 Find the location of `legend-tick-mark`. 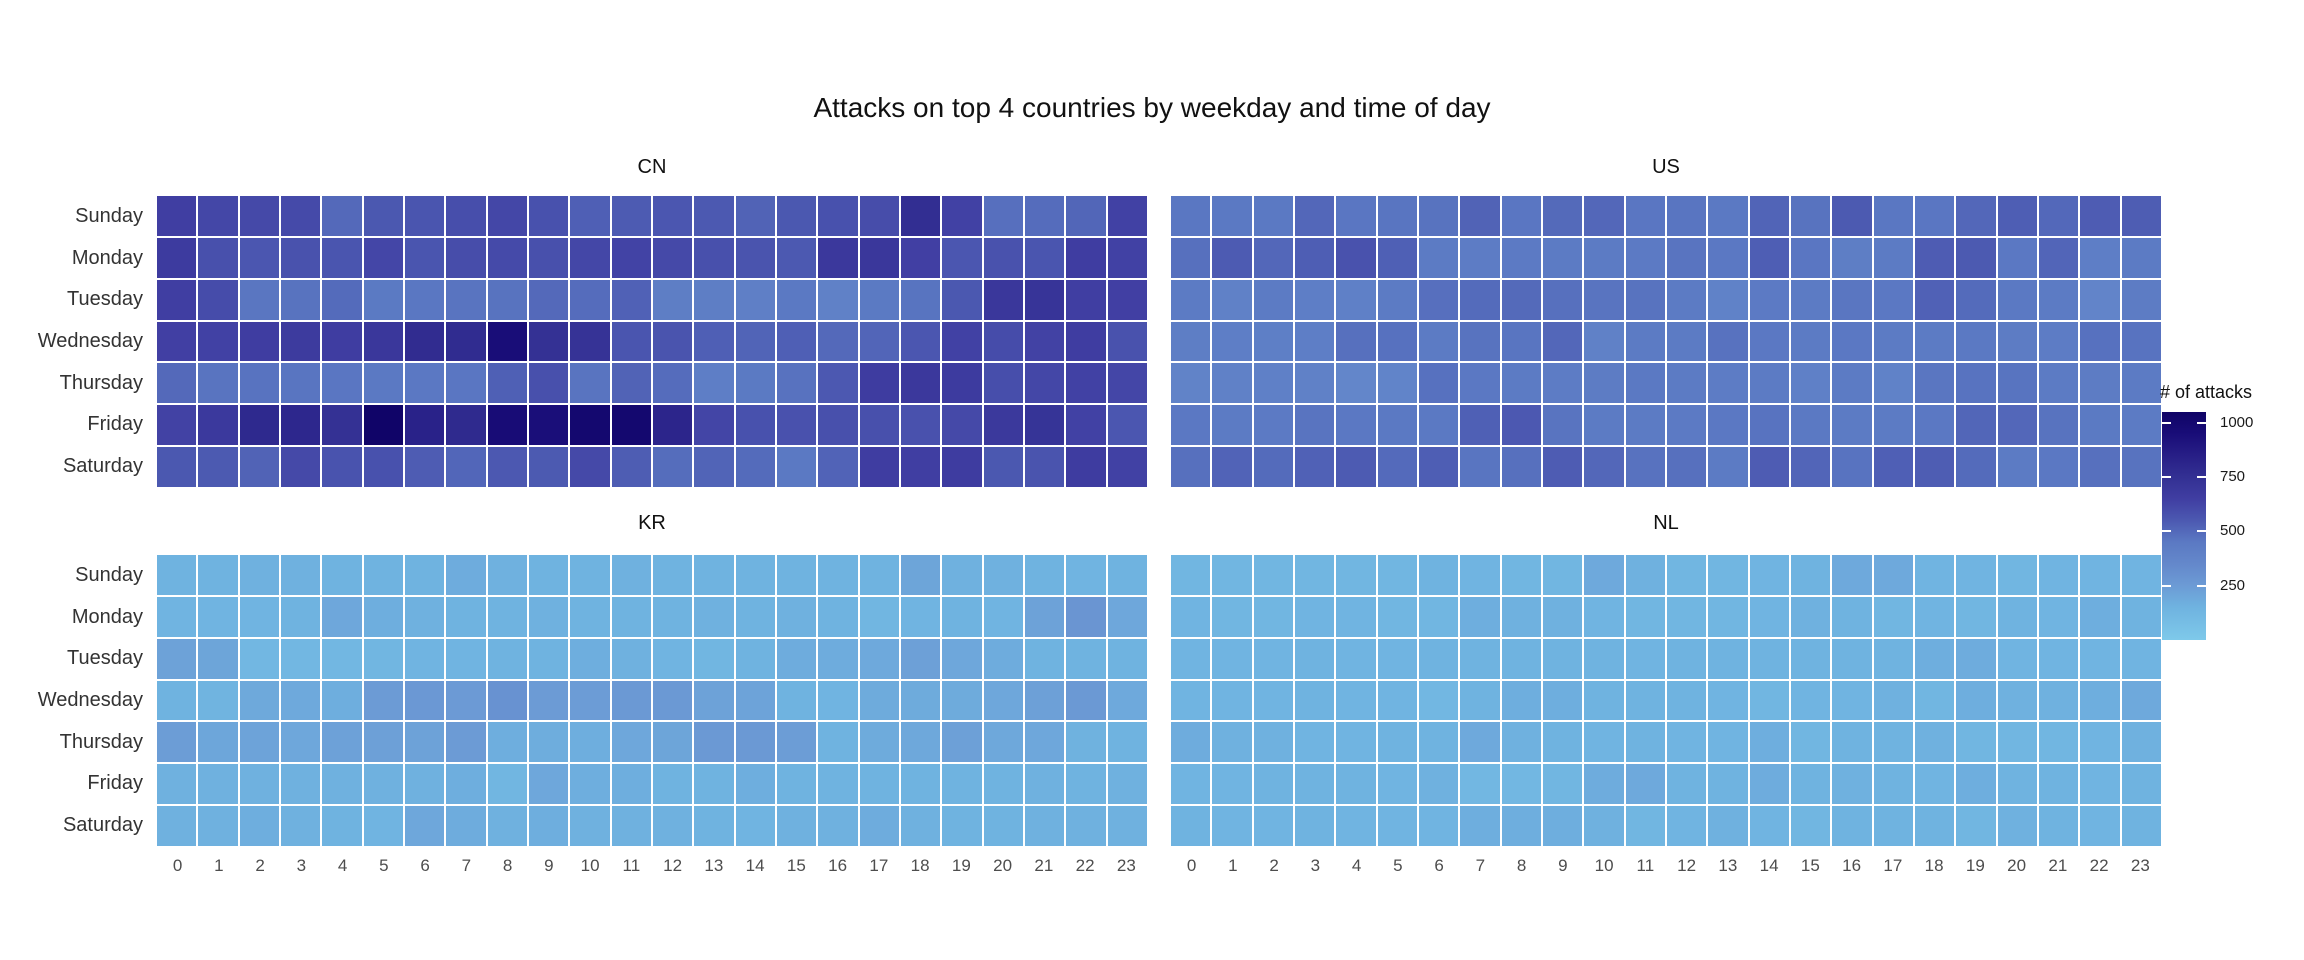

legend-tick-mark is located at coordinates (2201, 422).